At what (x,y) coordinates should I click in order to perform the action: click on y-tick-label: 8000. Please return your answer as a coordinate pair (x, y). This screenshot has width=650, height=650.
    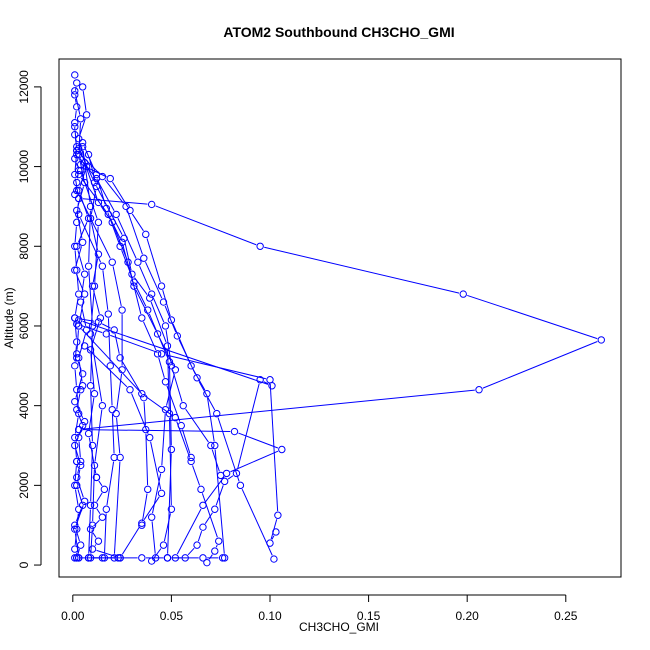
    Looking at the image, I should click on (24, 246).